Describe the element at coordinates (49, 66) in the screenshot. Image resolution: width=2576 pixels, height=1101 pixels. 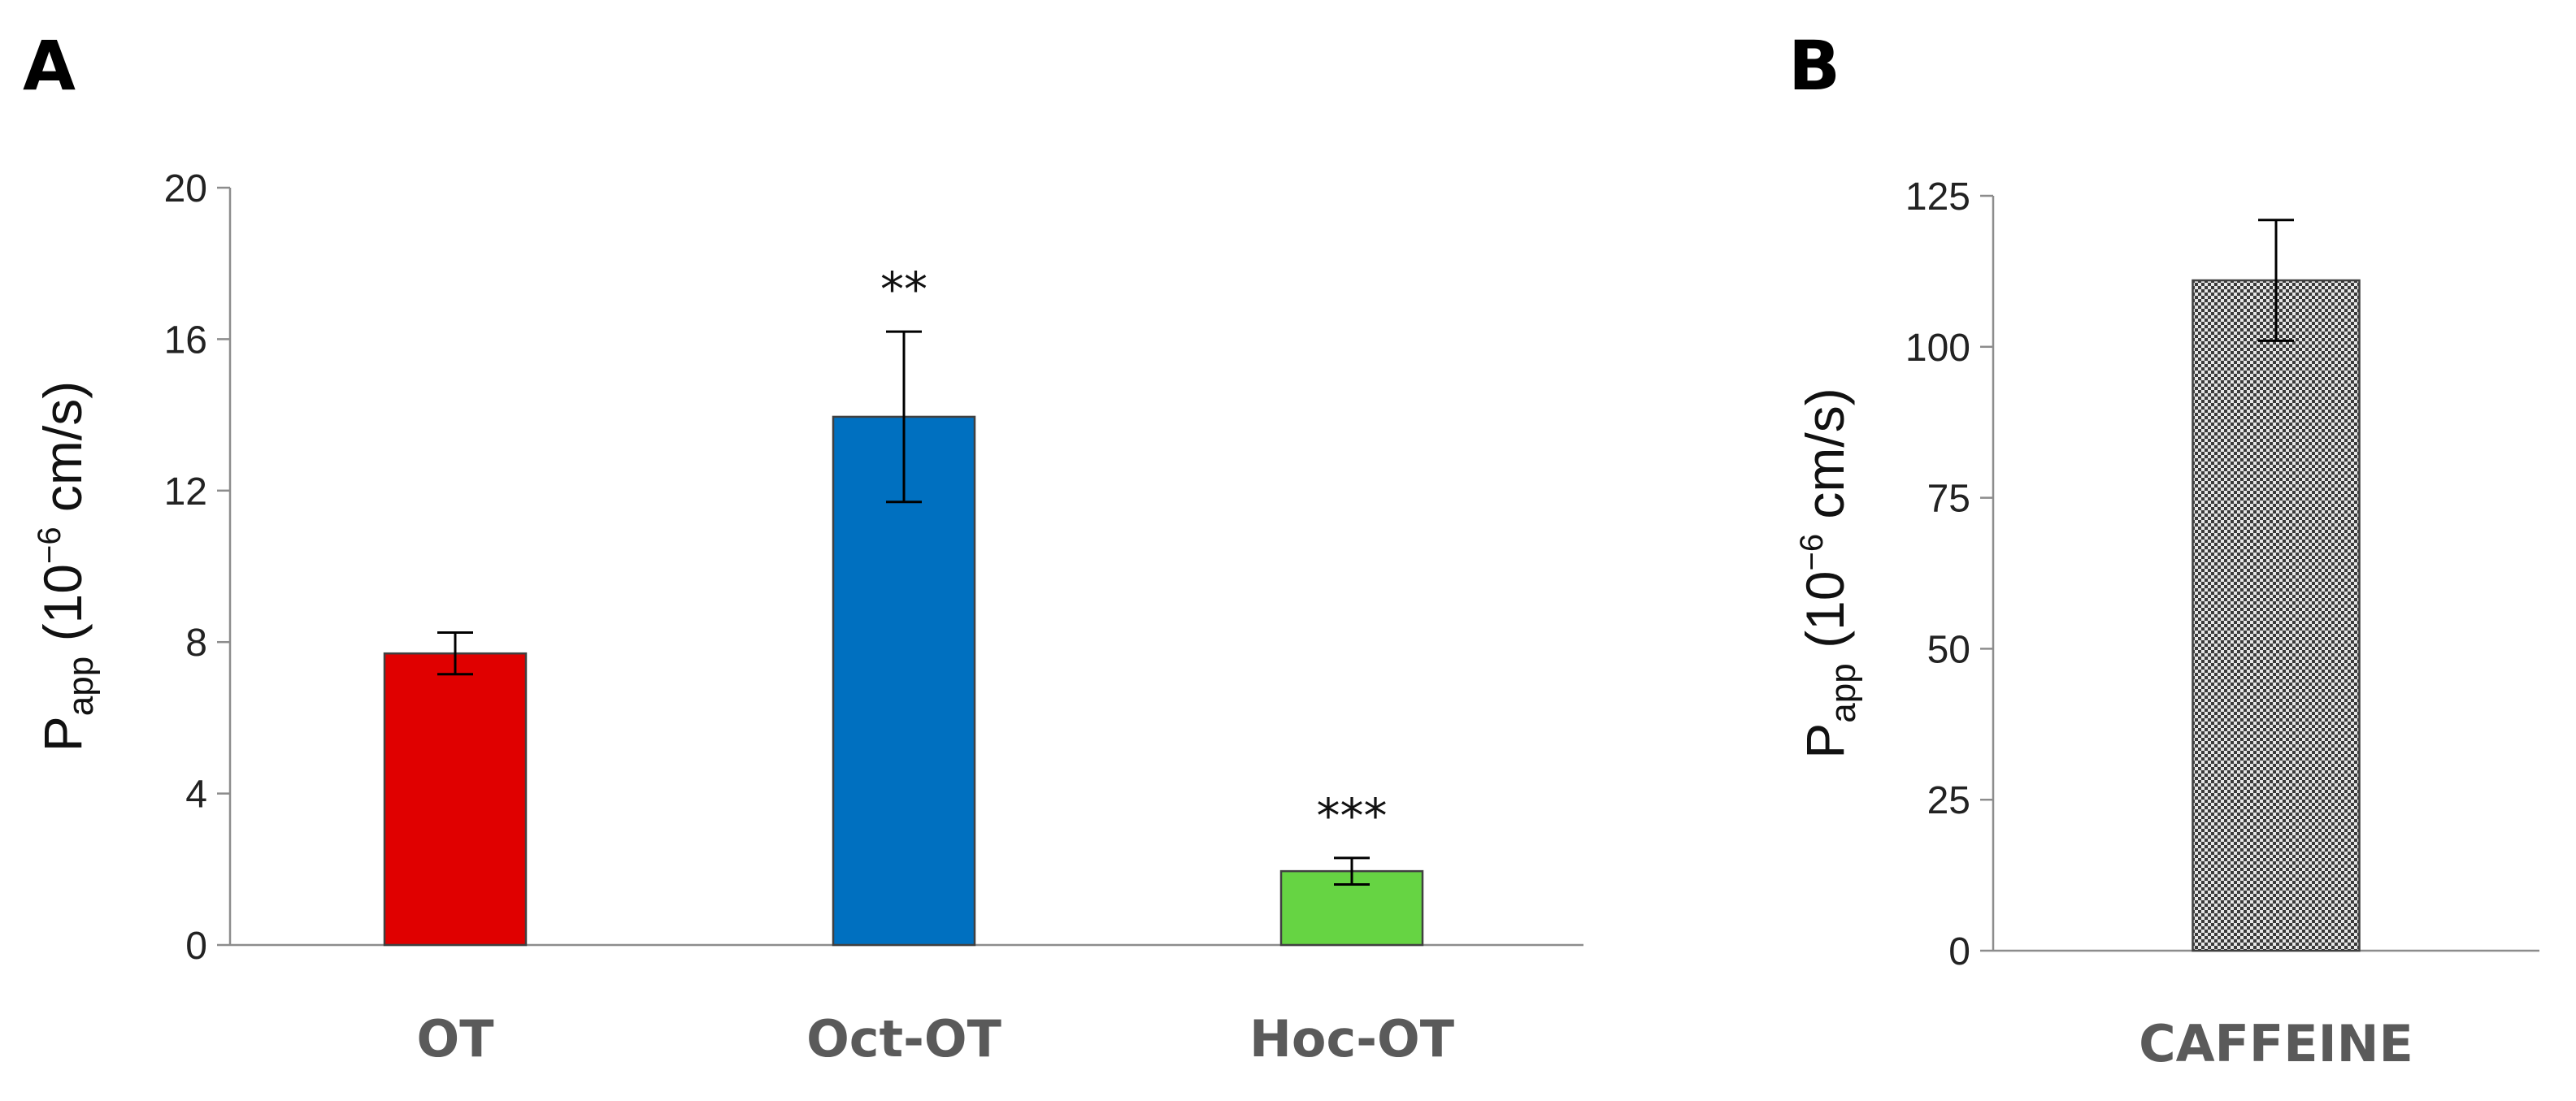
I see `panel-a-letter: A` at that location.